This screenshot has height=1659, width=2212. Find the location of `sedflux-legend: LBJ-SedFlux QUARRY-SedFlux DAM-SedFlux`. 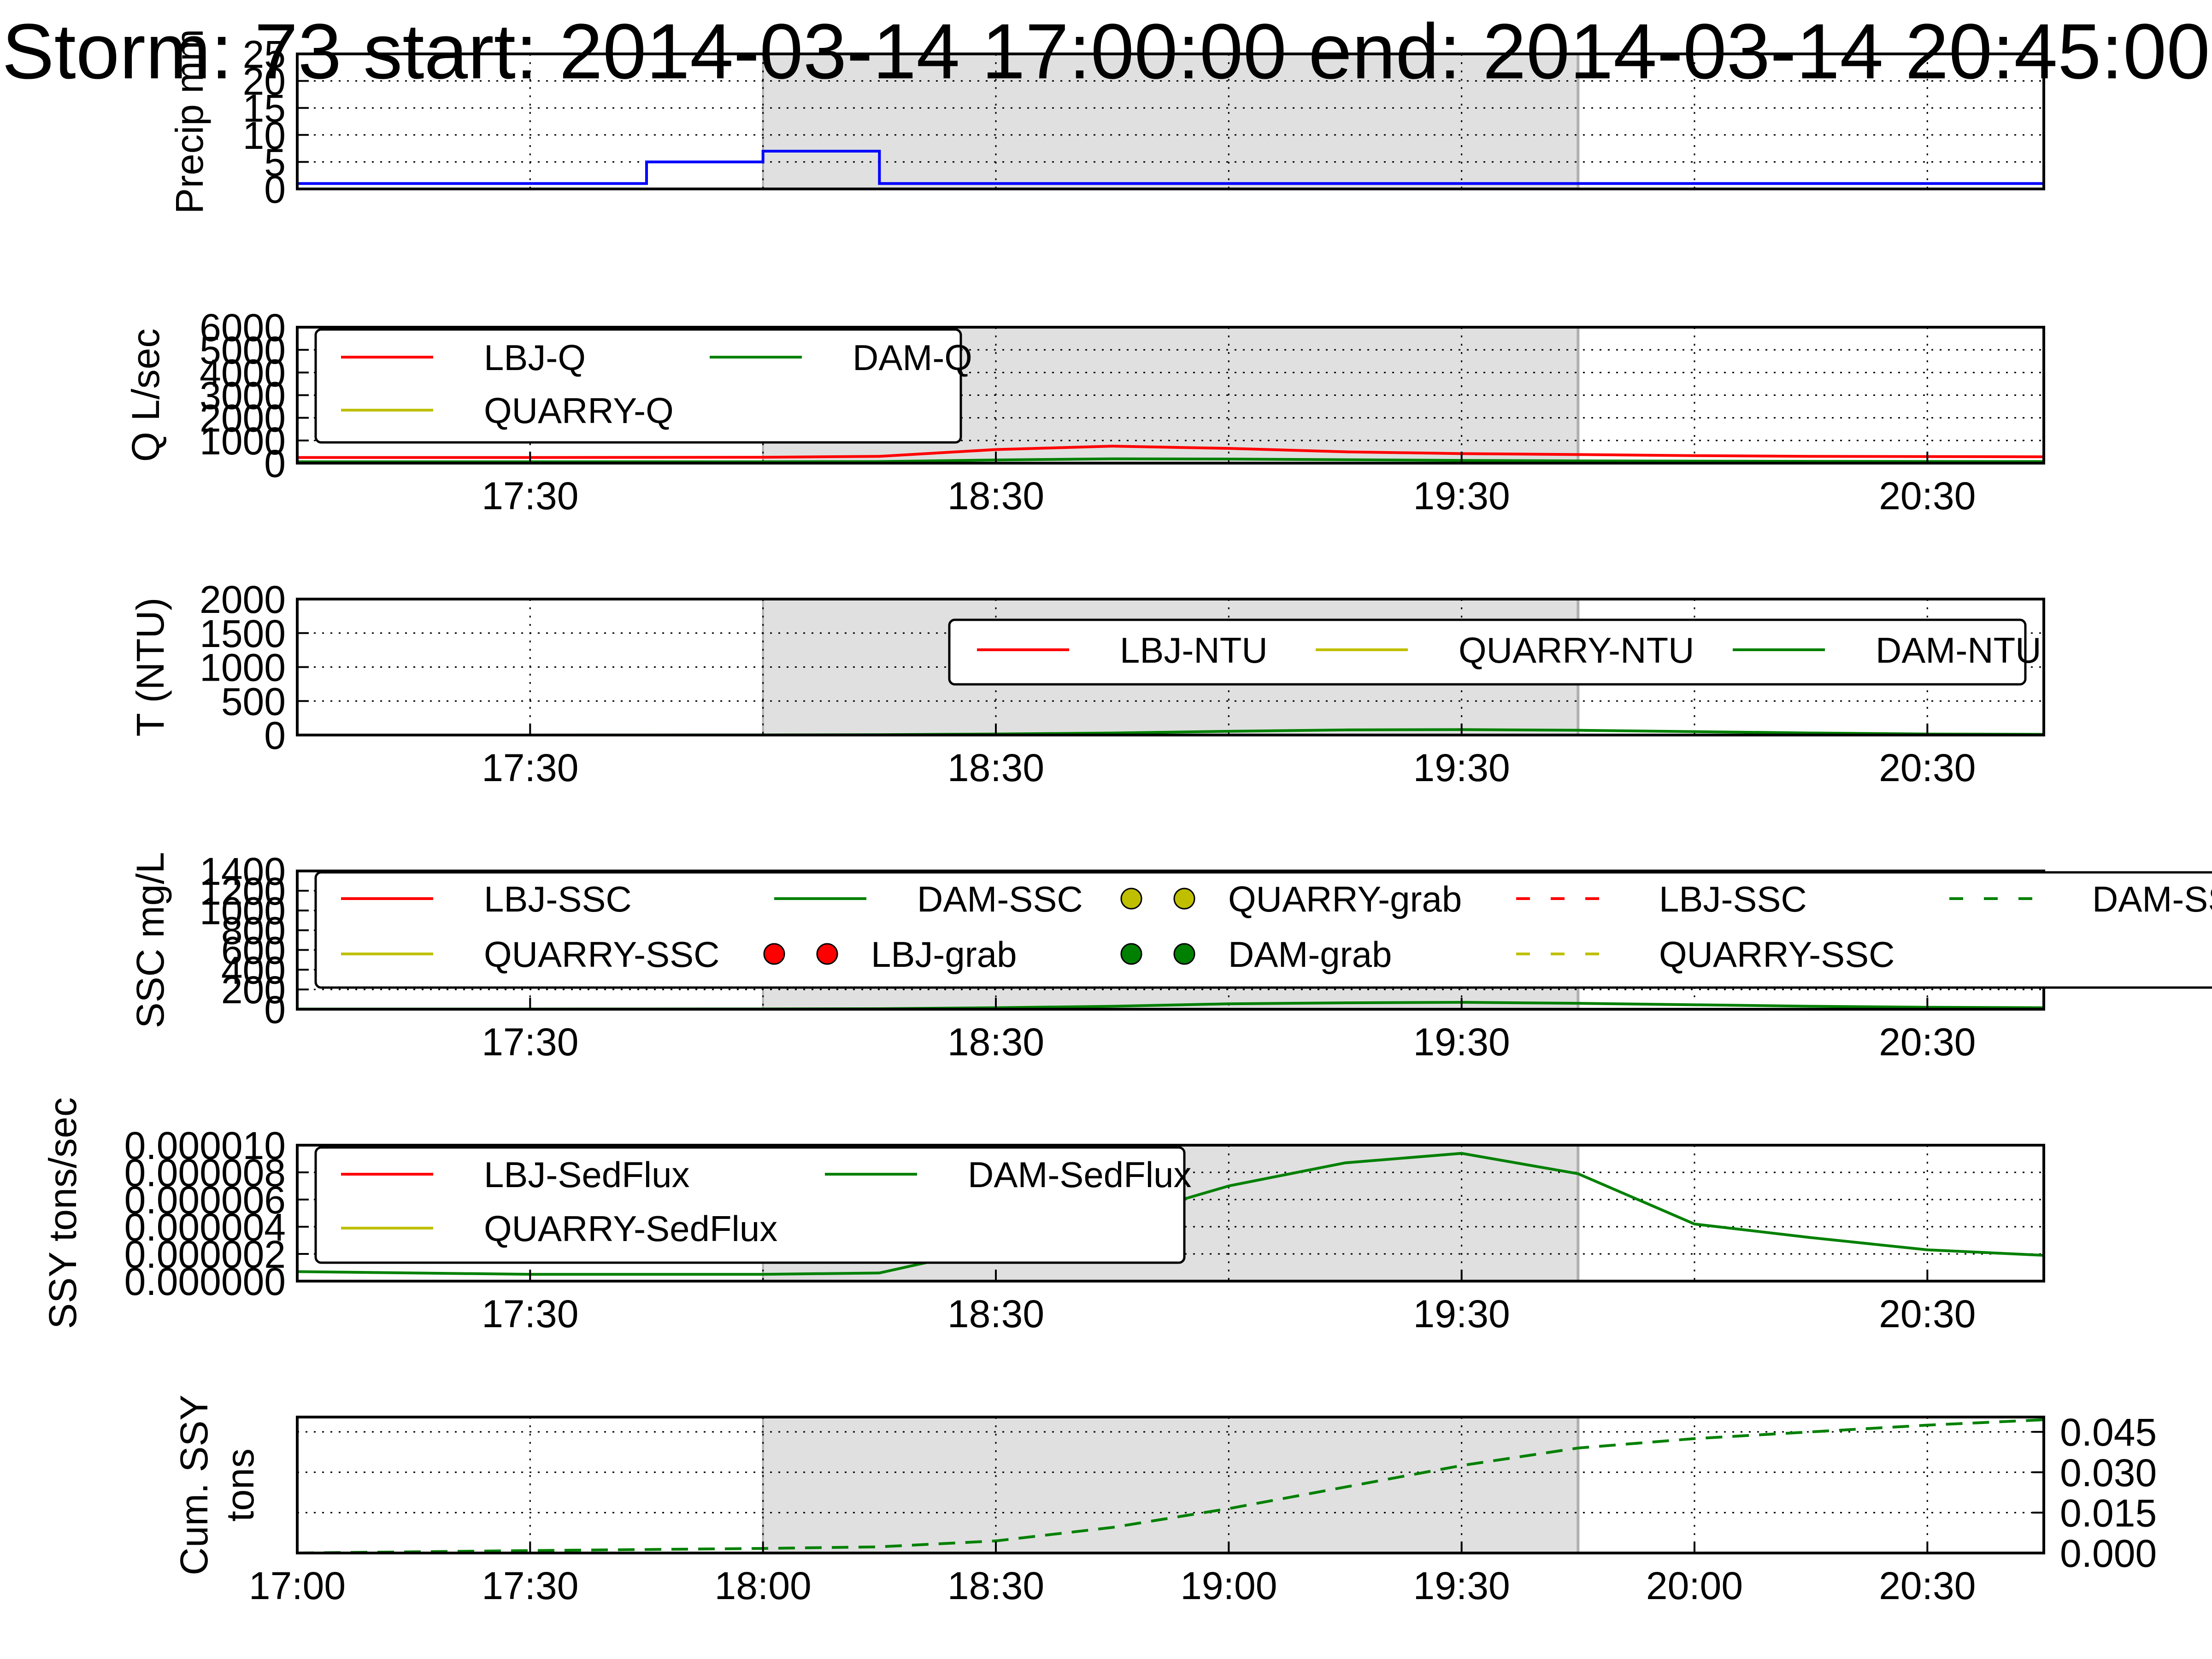

sedflux-legend: LBJ-SedFlux QUARRY-SedFlux DAM-SedFlux is located at coordinates (752, 1205).